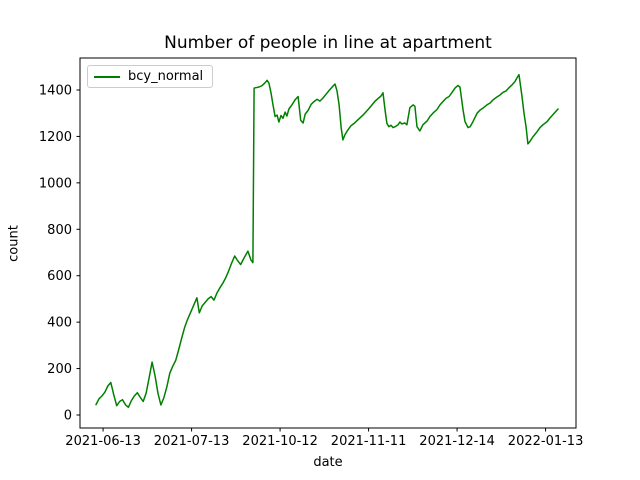  What do you see at coordinates (192, 441) in the screenshot?
I see `x-tick-label: 2021-07-13` at bounding box center [192, 441].